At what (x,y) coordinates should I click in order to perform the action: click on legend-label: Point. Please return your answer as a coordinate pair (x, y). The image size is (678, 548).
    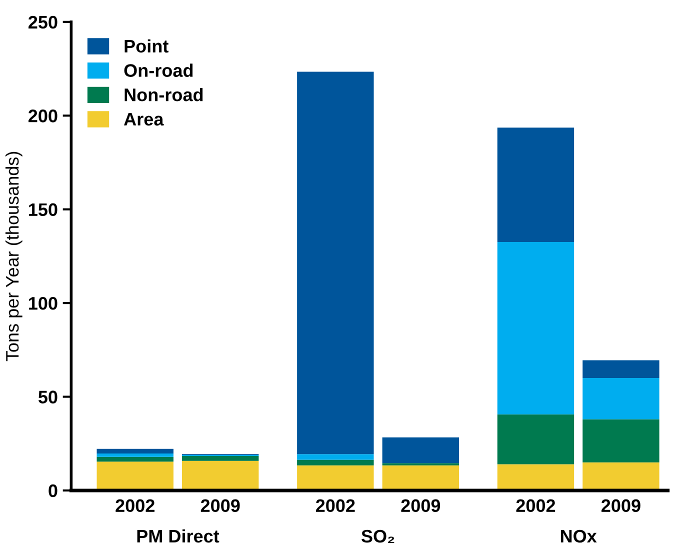
    Looking at the image, I should click on (146, 46).